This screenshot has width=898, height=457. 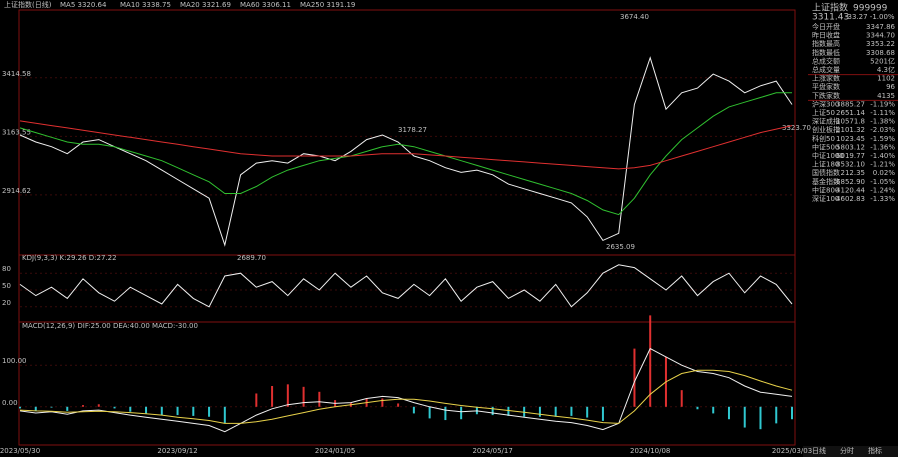 I want to click on row-change: -1.05%, so click(x=882, y=182).